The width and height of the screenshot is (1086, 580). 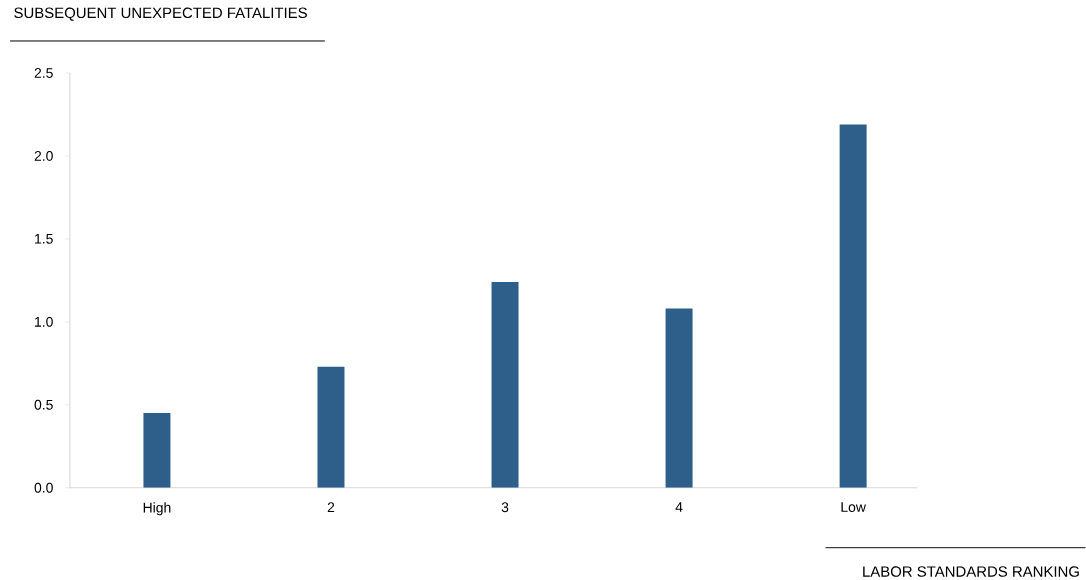 I want to click on x-axis-title: LABOR STANDARDS RANKING, so click(x=971, y=571).